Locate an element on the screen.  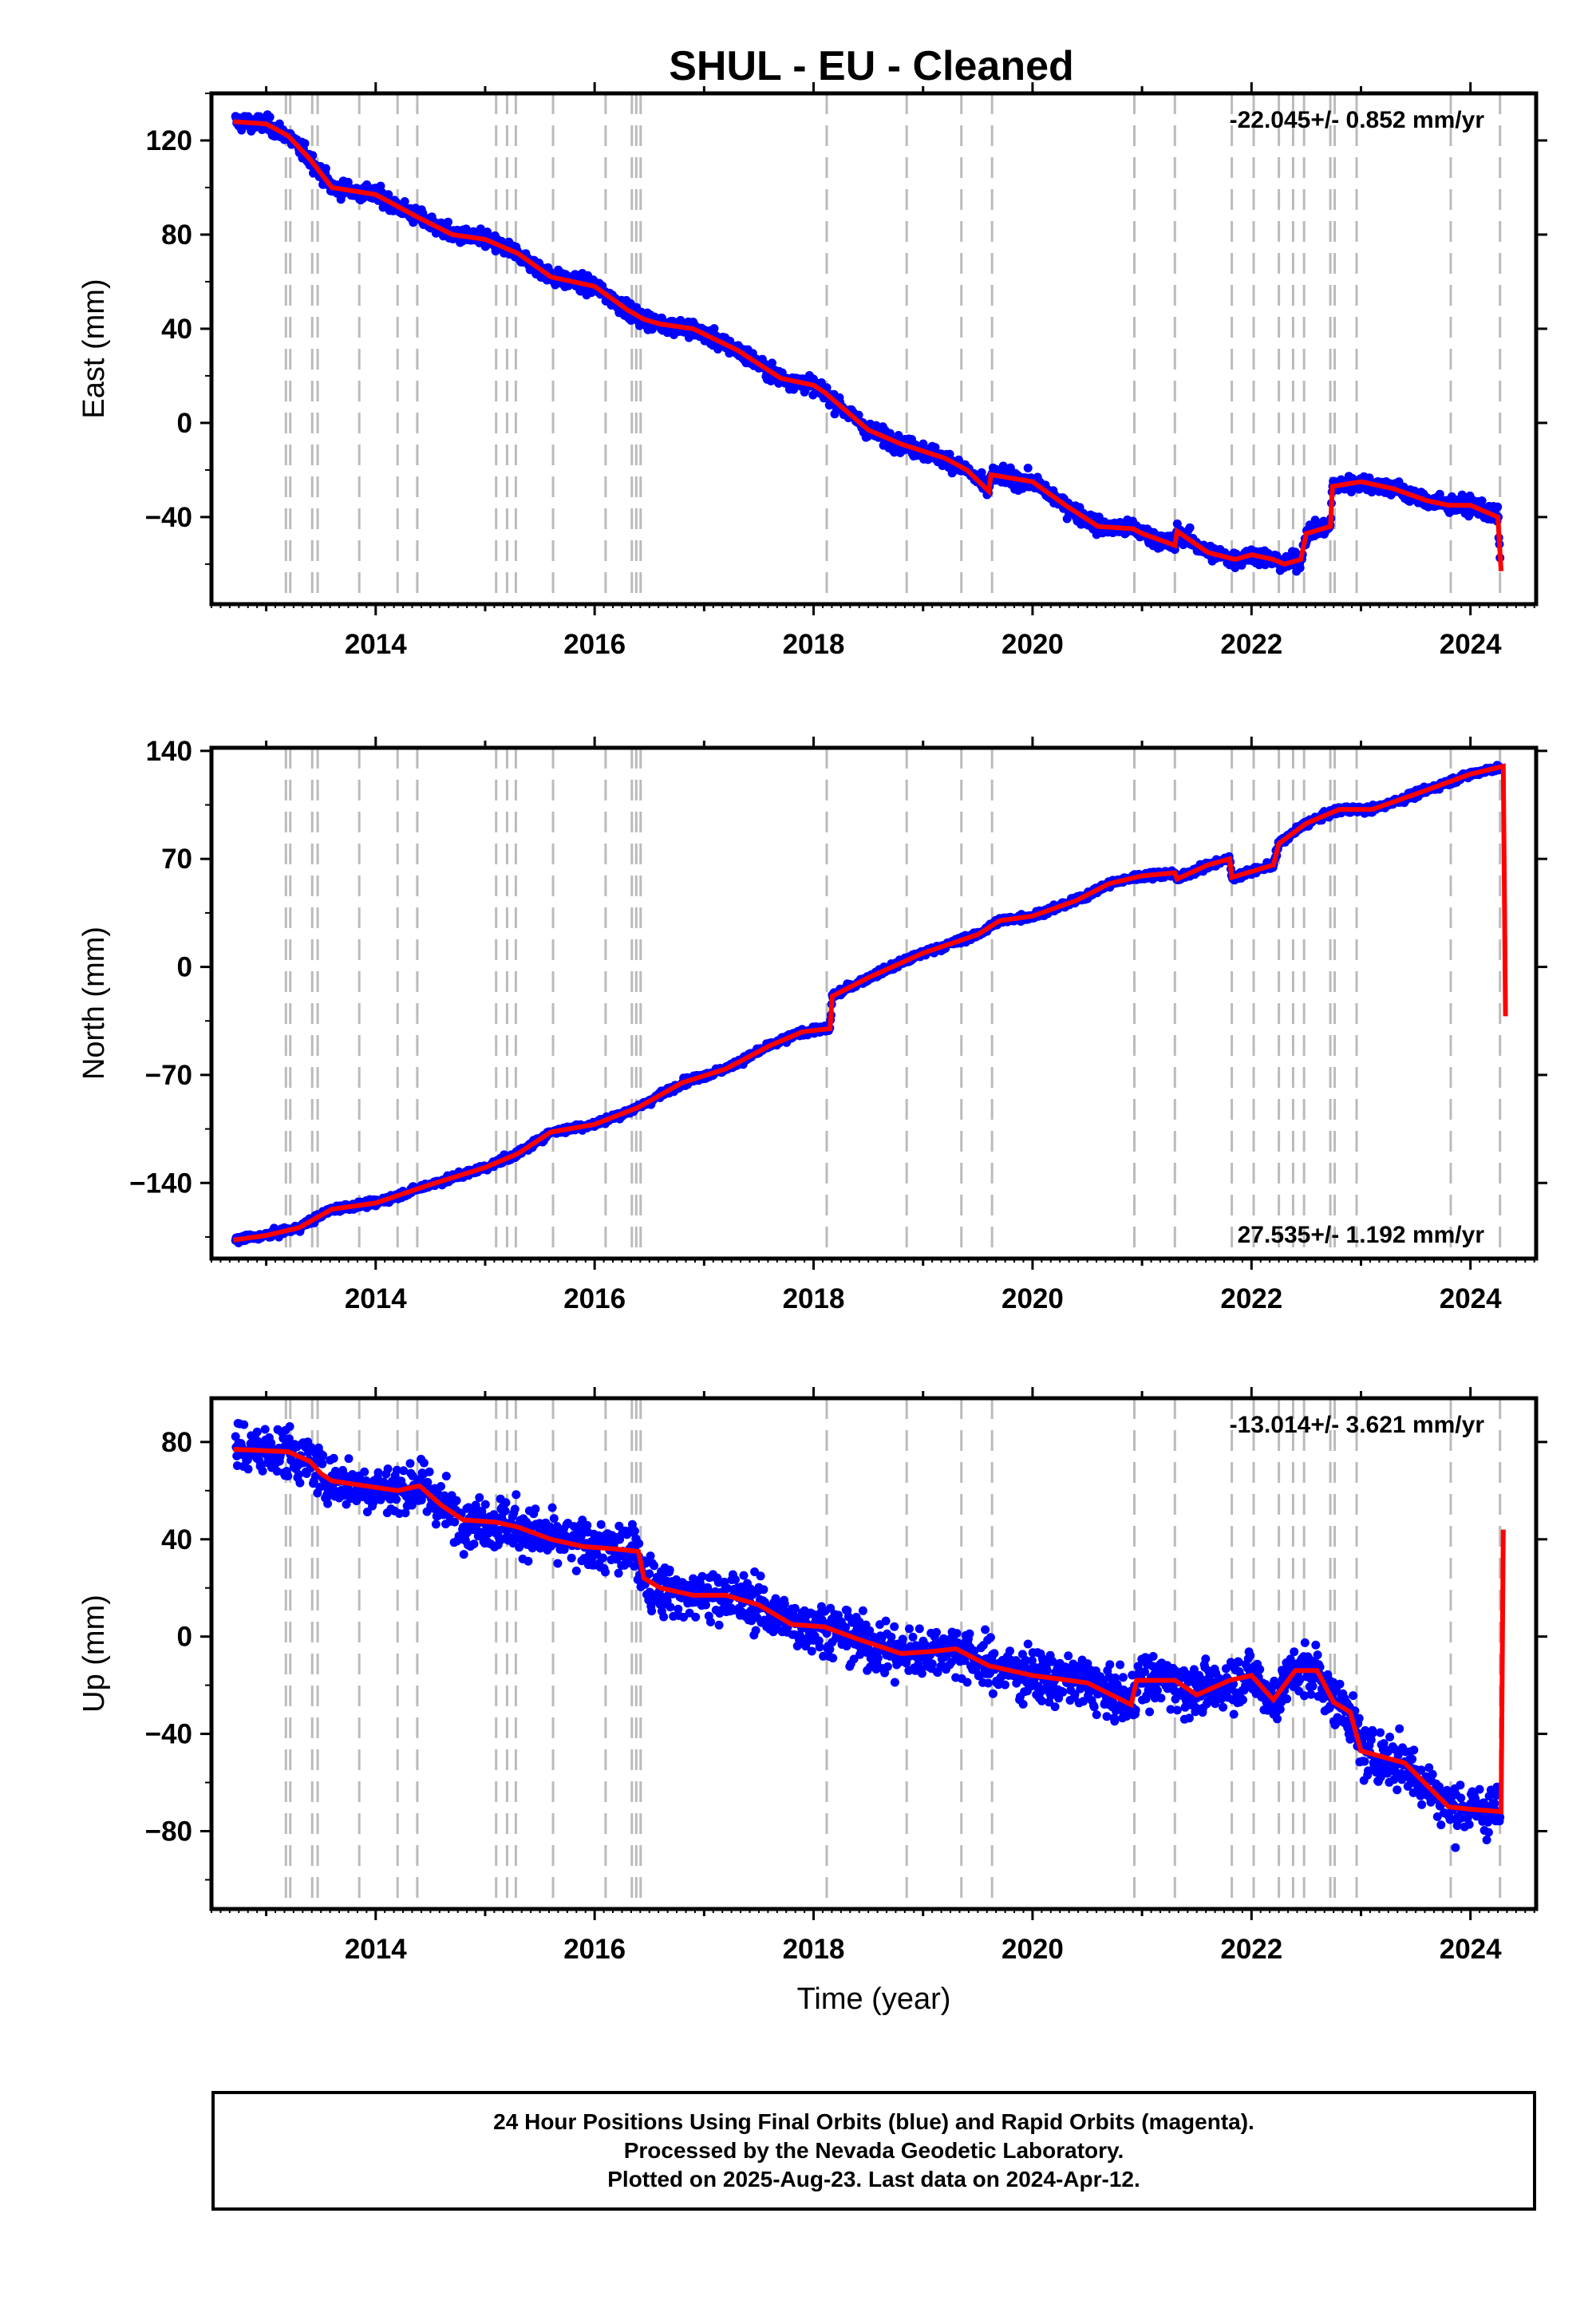
north-rate-label: 27.535+/- 1.192 mm/yr is located at coordinates (1361, 1235).